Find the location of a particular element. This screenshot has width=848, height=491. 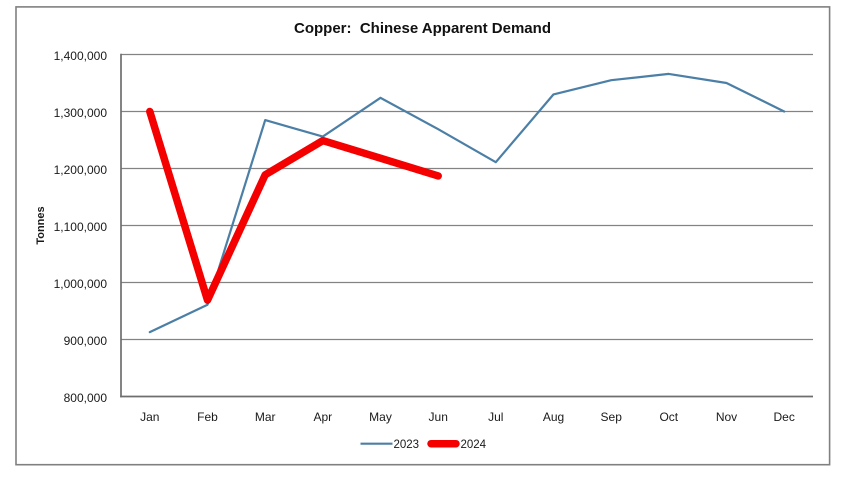

svg-text: 2024 is located at coordinates (474, 445).